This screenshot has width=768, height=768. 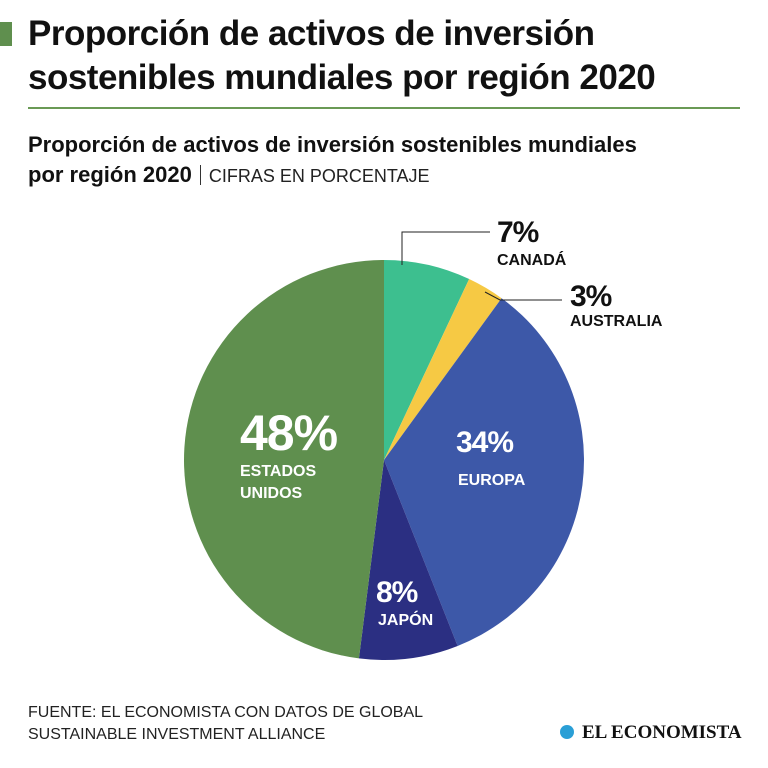 I want to click on category-label: ESTADOS UNIDOS, so click(x=278, y=482).